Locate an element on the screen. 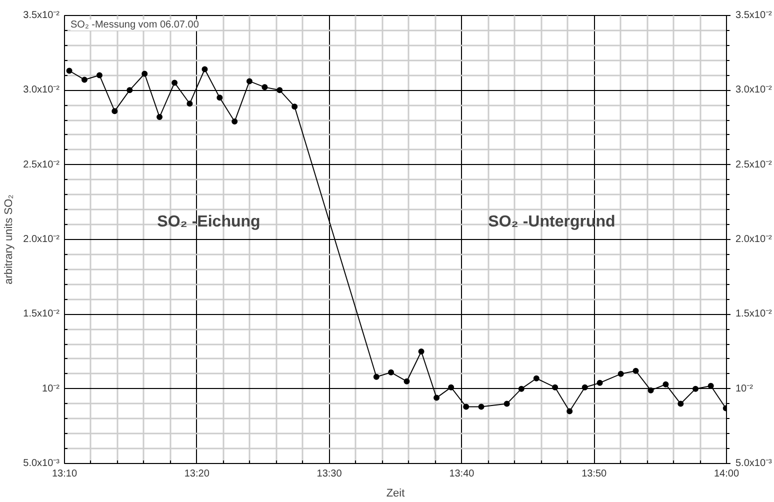  x-tick-label: 14:00 is located at coordinates (727, 474).